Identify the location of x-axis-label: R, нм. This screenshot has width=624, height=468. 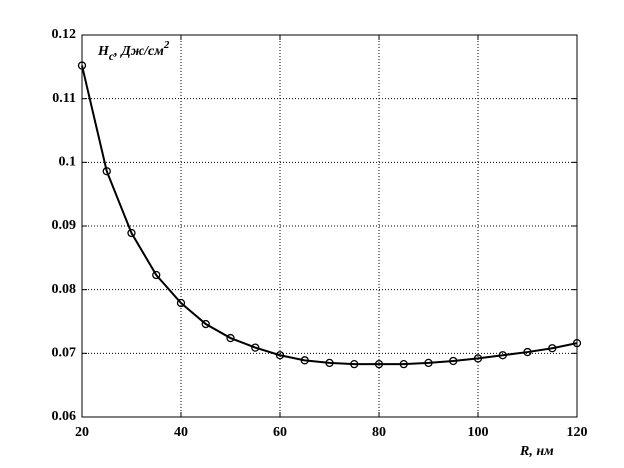
(536, 451).